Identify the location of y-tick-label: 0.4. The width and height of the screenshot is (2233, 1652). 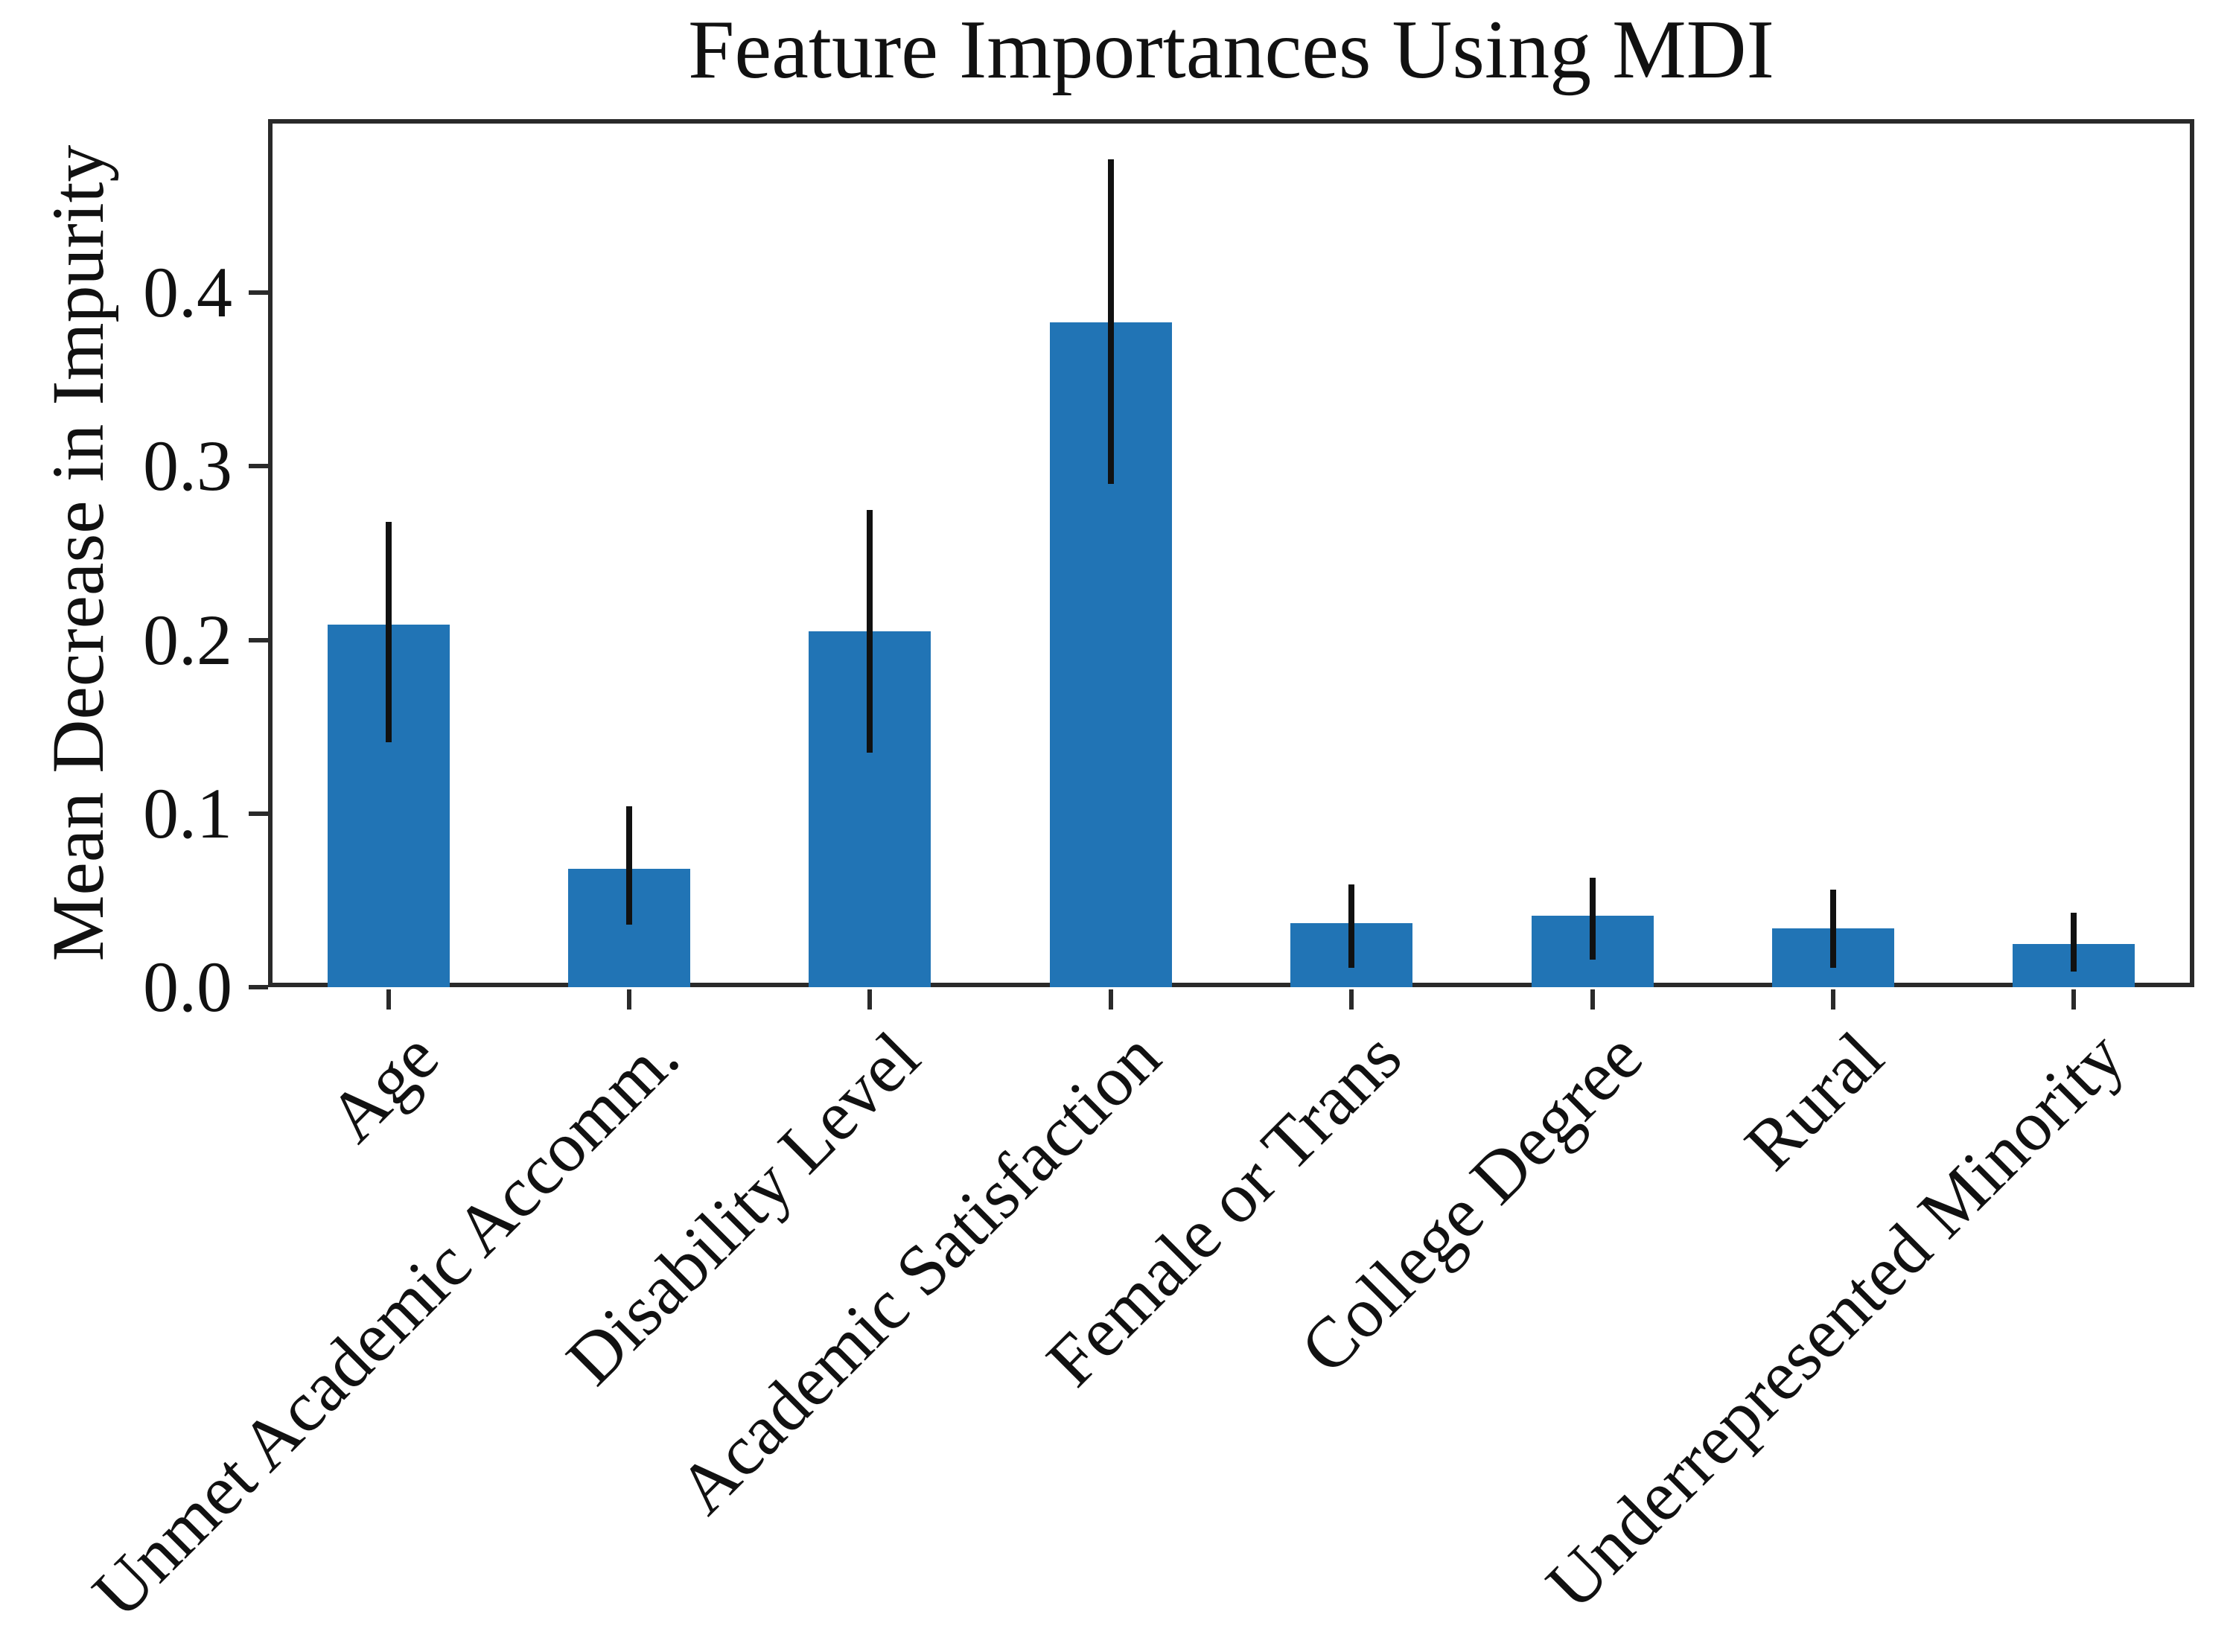
(187, 292).